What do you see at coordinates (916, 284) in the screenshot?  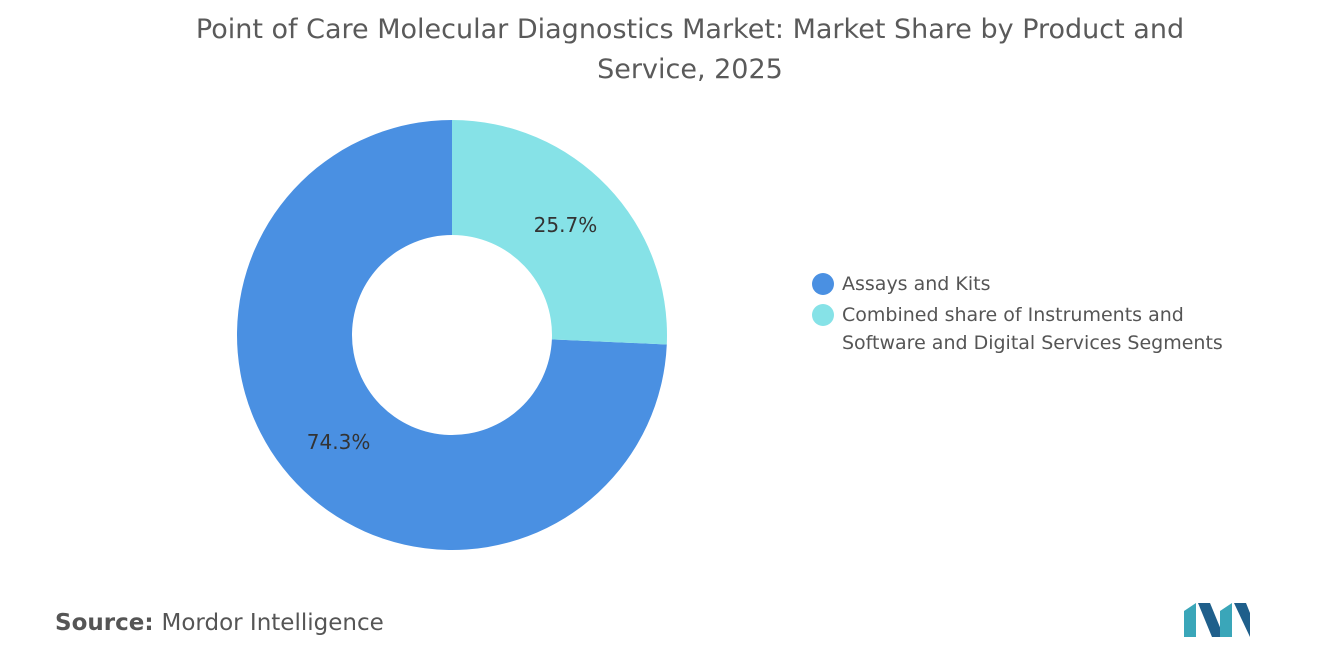 I see `legend-label: Assays and Kits` at bounding box center [916, 284].